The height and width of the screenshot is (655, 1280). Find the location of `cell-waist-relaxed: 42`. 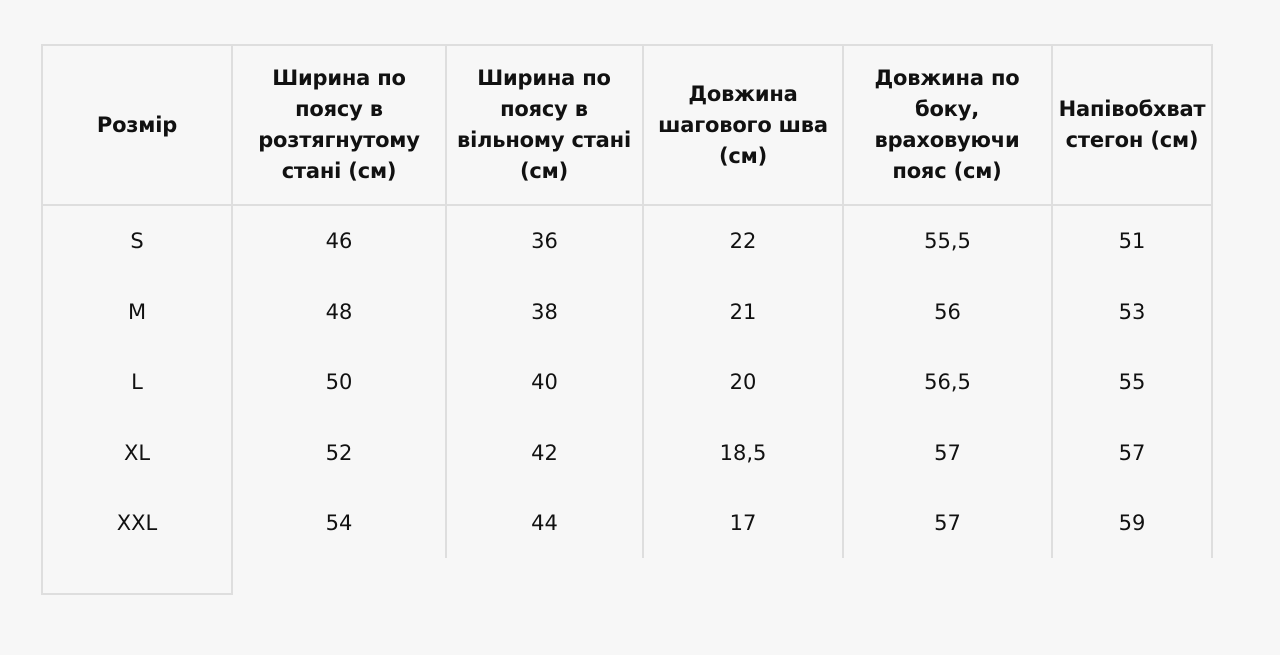

cell-waist-relaxed: 42 is located at coordinates (544, 453).